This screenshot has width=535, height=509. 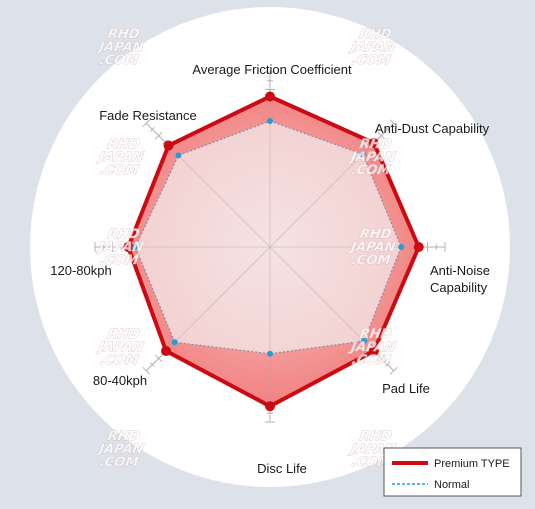 What do you see at coordinates (80, 270) in the screenshot?
I see `axis-label: 120-80kph` at bounding box center [80, 270].